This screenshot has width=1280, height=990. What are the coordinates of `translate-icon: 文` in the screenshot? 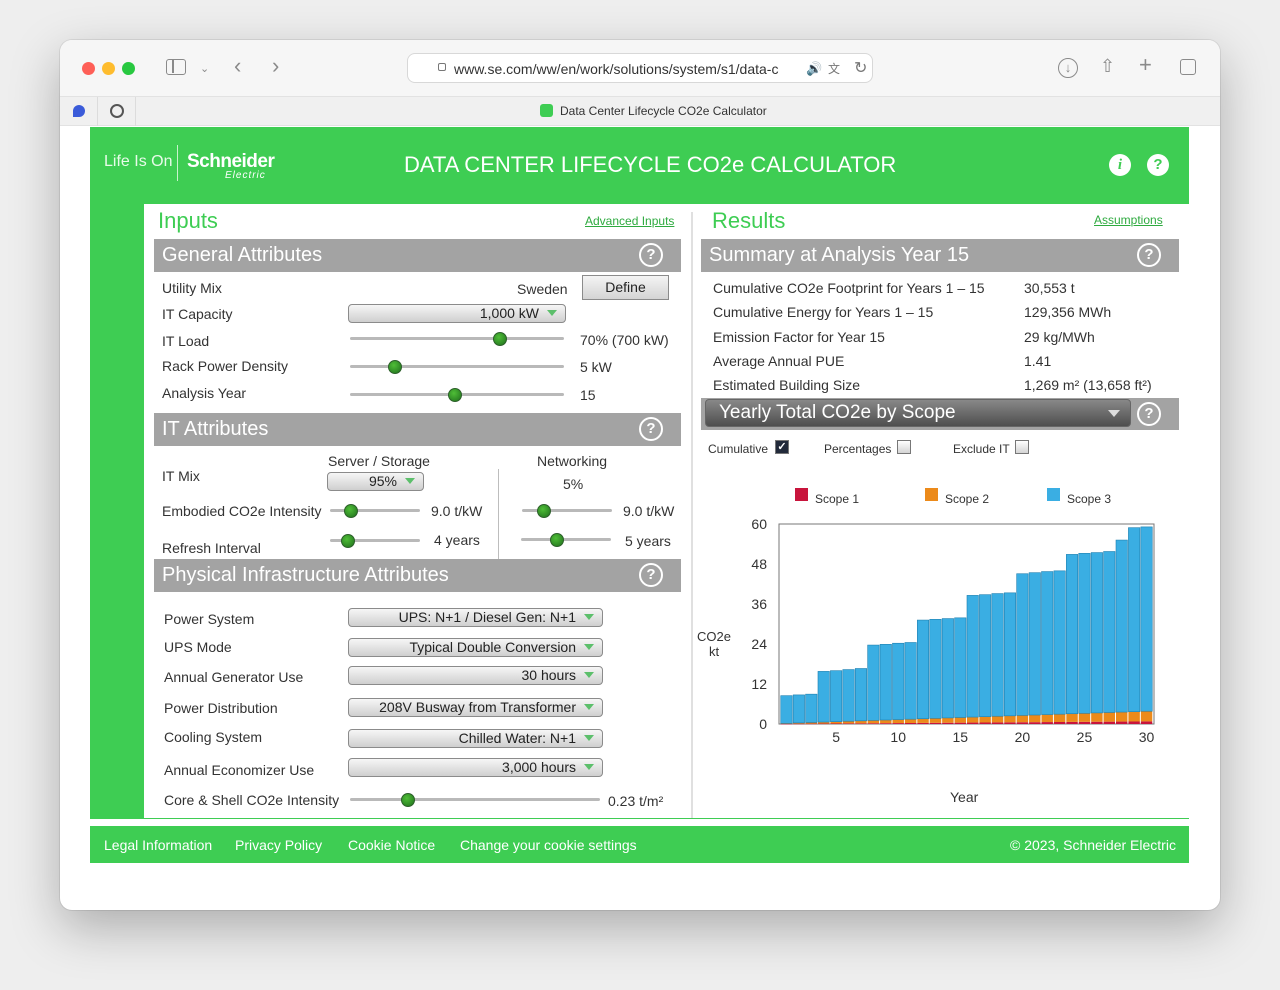 It's located at (834, 69).